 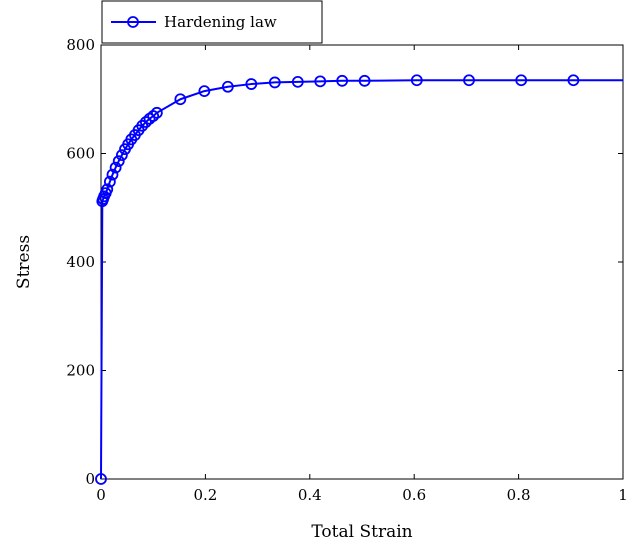 I want to click on x-tick-label: 0.4, so click(x=310, y=495).